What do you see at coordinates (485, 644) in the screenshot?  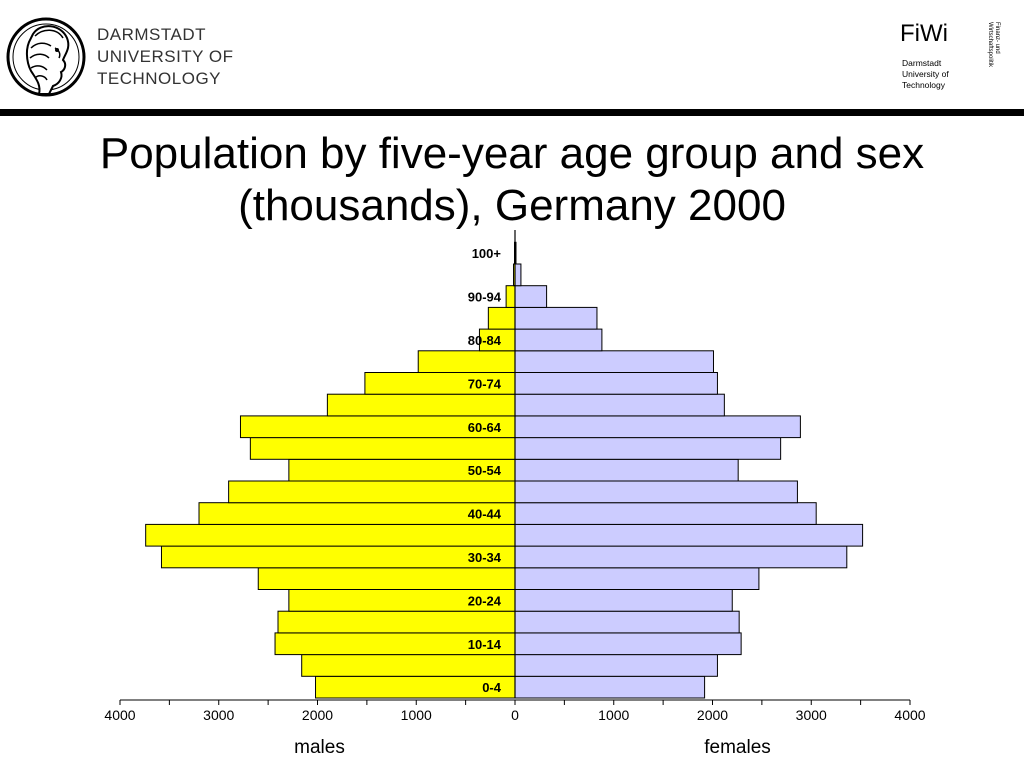 I see `age-group-label: 10-14` at bounding box center [485, 644].